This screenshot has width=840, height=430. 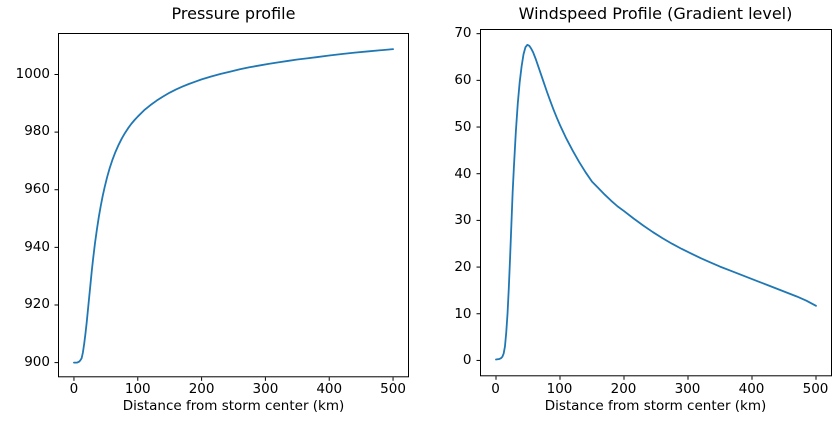 I want to click on windspeed-xaxis-label: Distance from storm center (km), so click(x=655, y=406).